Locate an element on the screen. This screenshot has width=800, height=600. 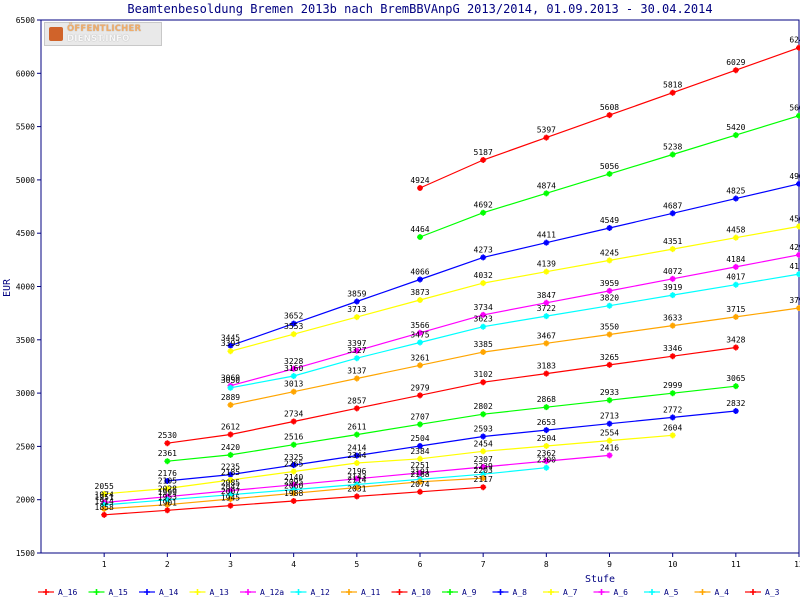
data-label: 2999 is located at coordinates (672, 385).